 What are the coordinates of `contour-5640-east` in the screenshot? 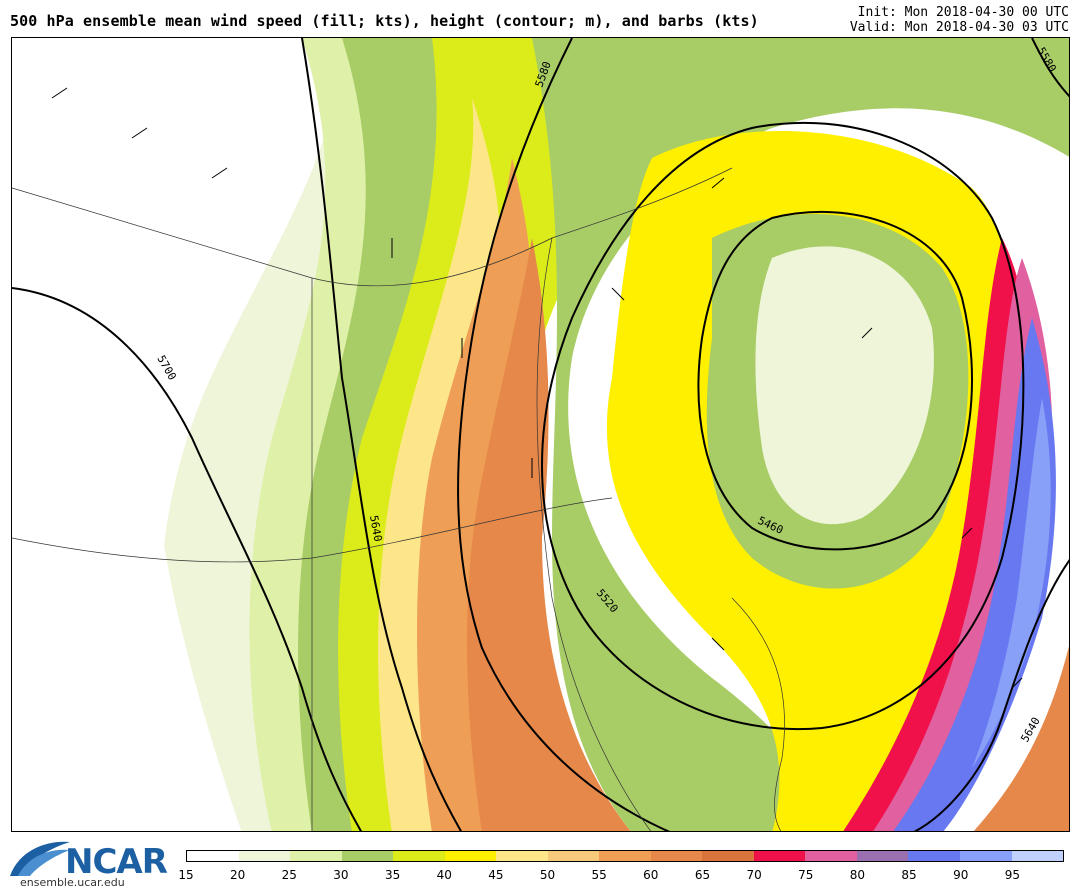 It's located at (991, 695).